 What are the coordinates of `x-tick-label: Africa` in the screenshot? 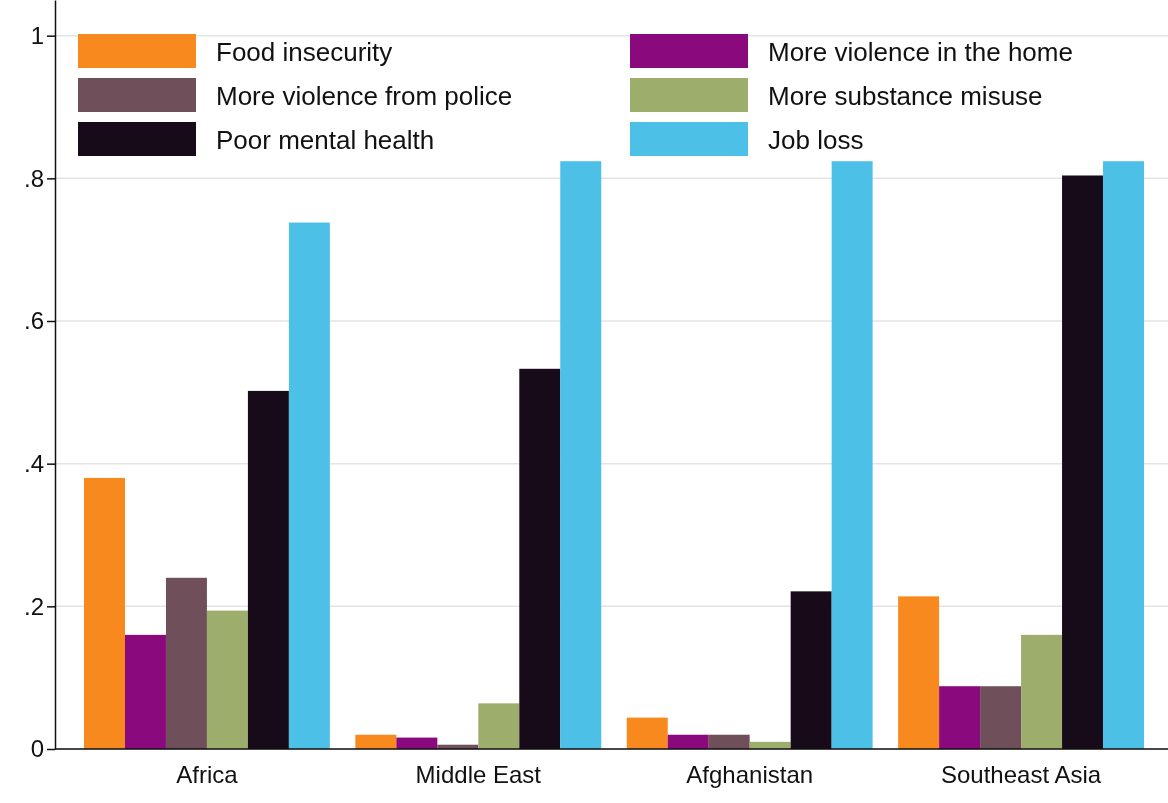 It's located at (207, 775).